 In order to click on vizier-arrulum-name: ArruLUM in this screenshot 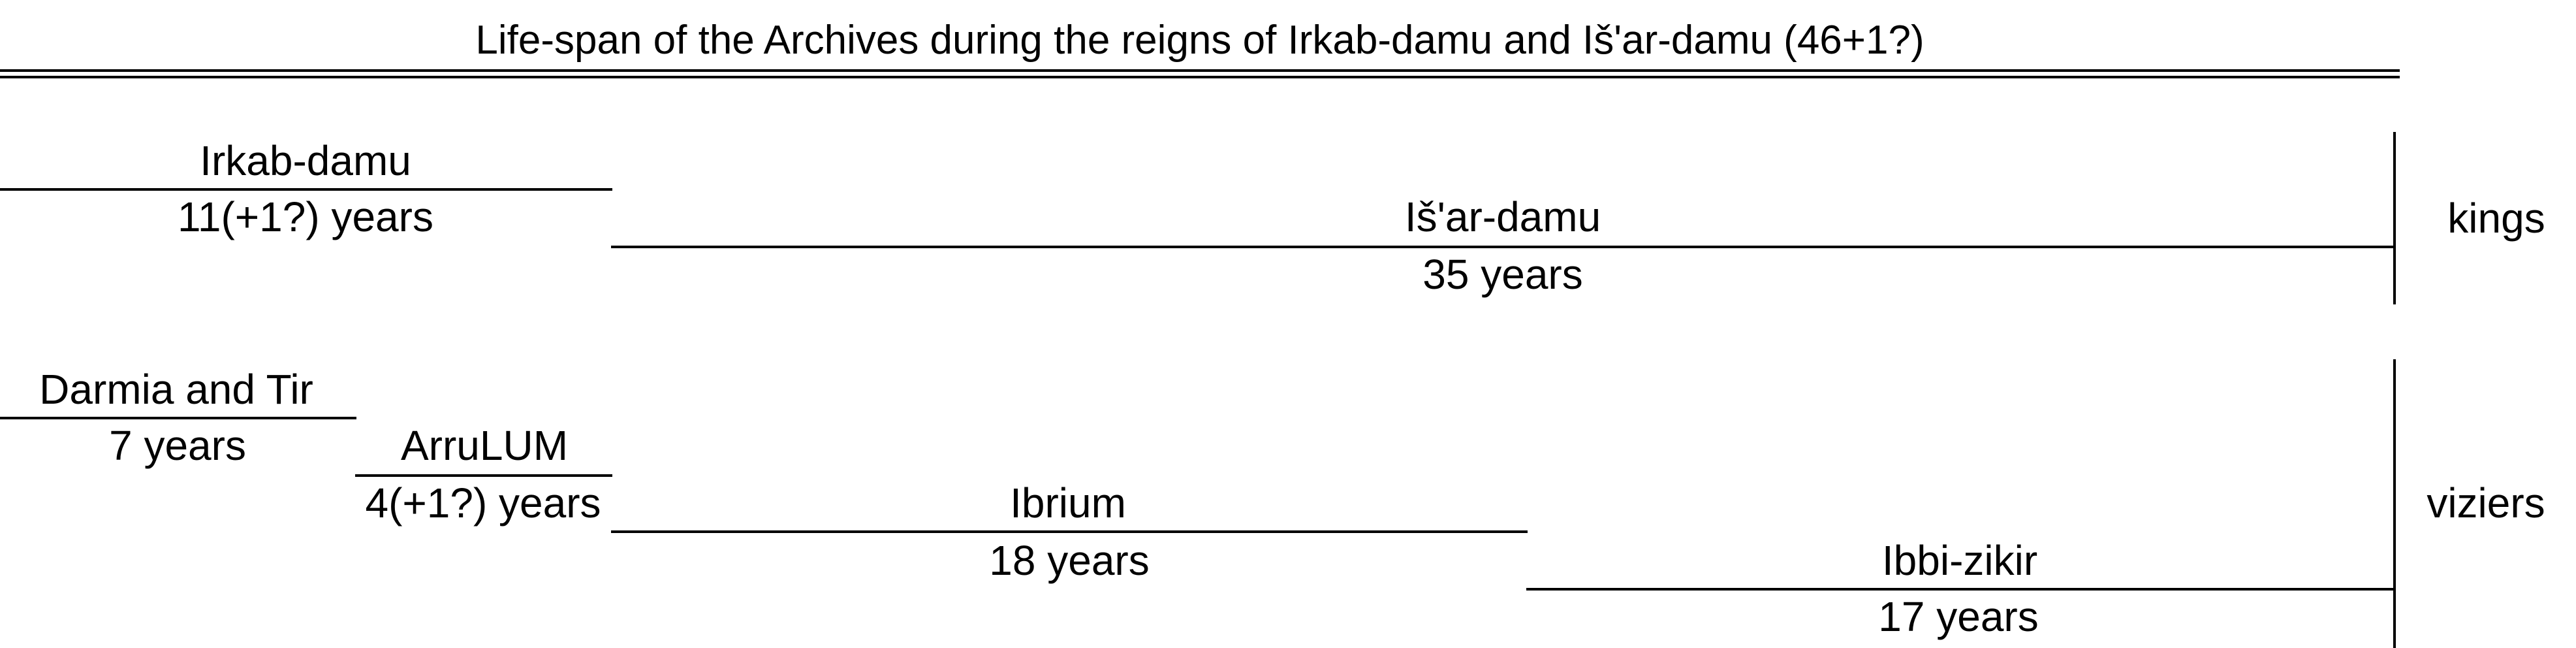, I will do `click(485, 445)`.